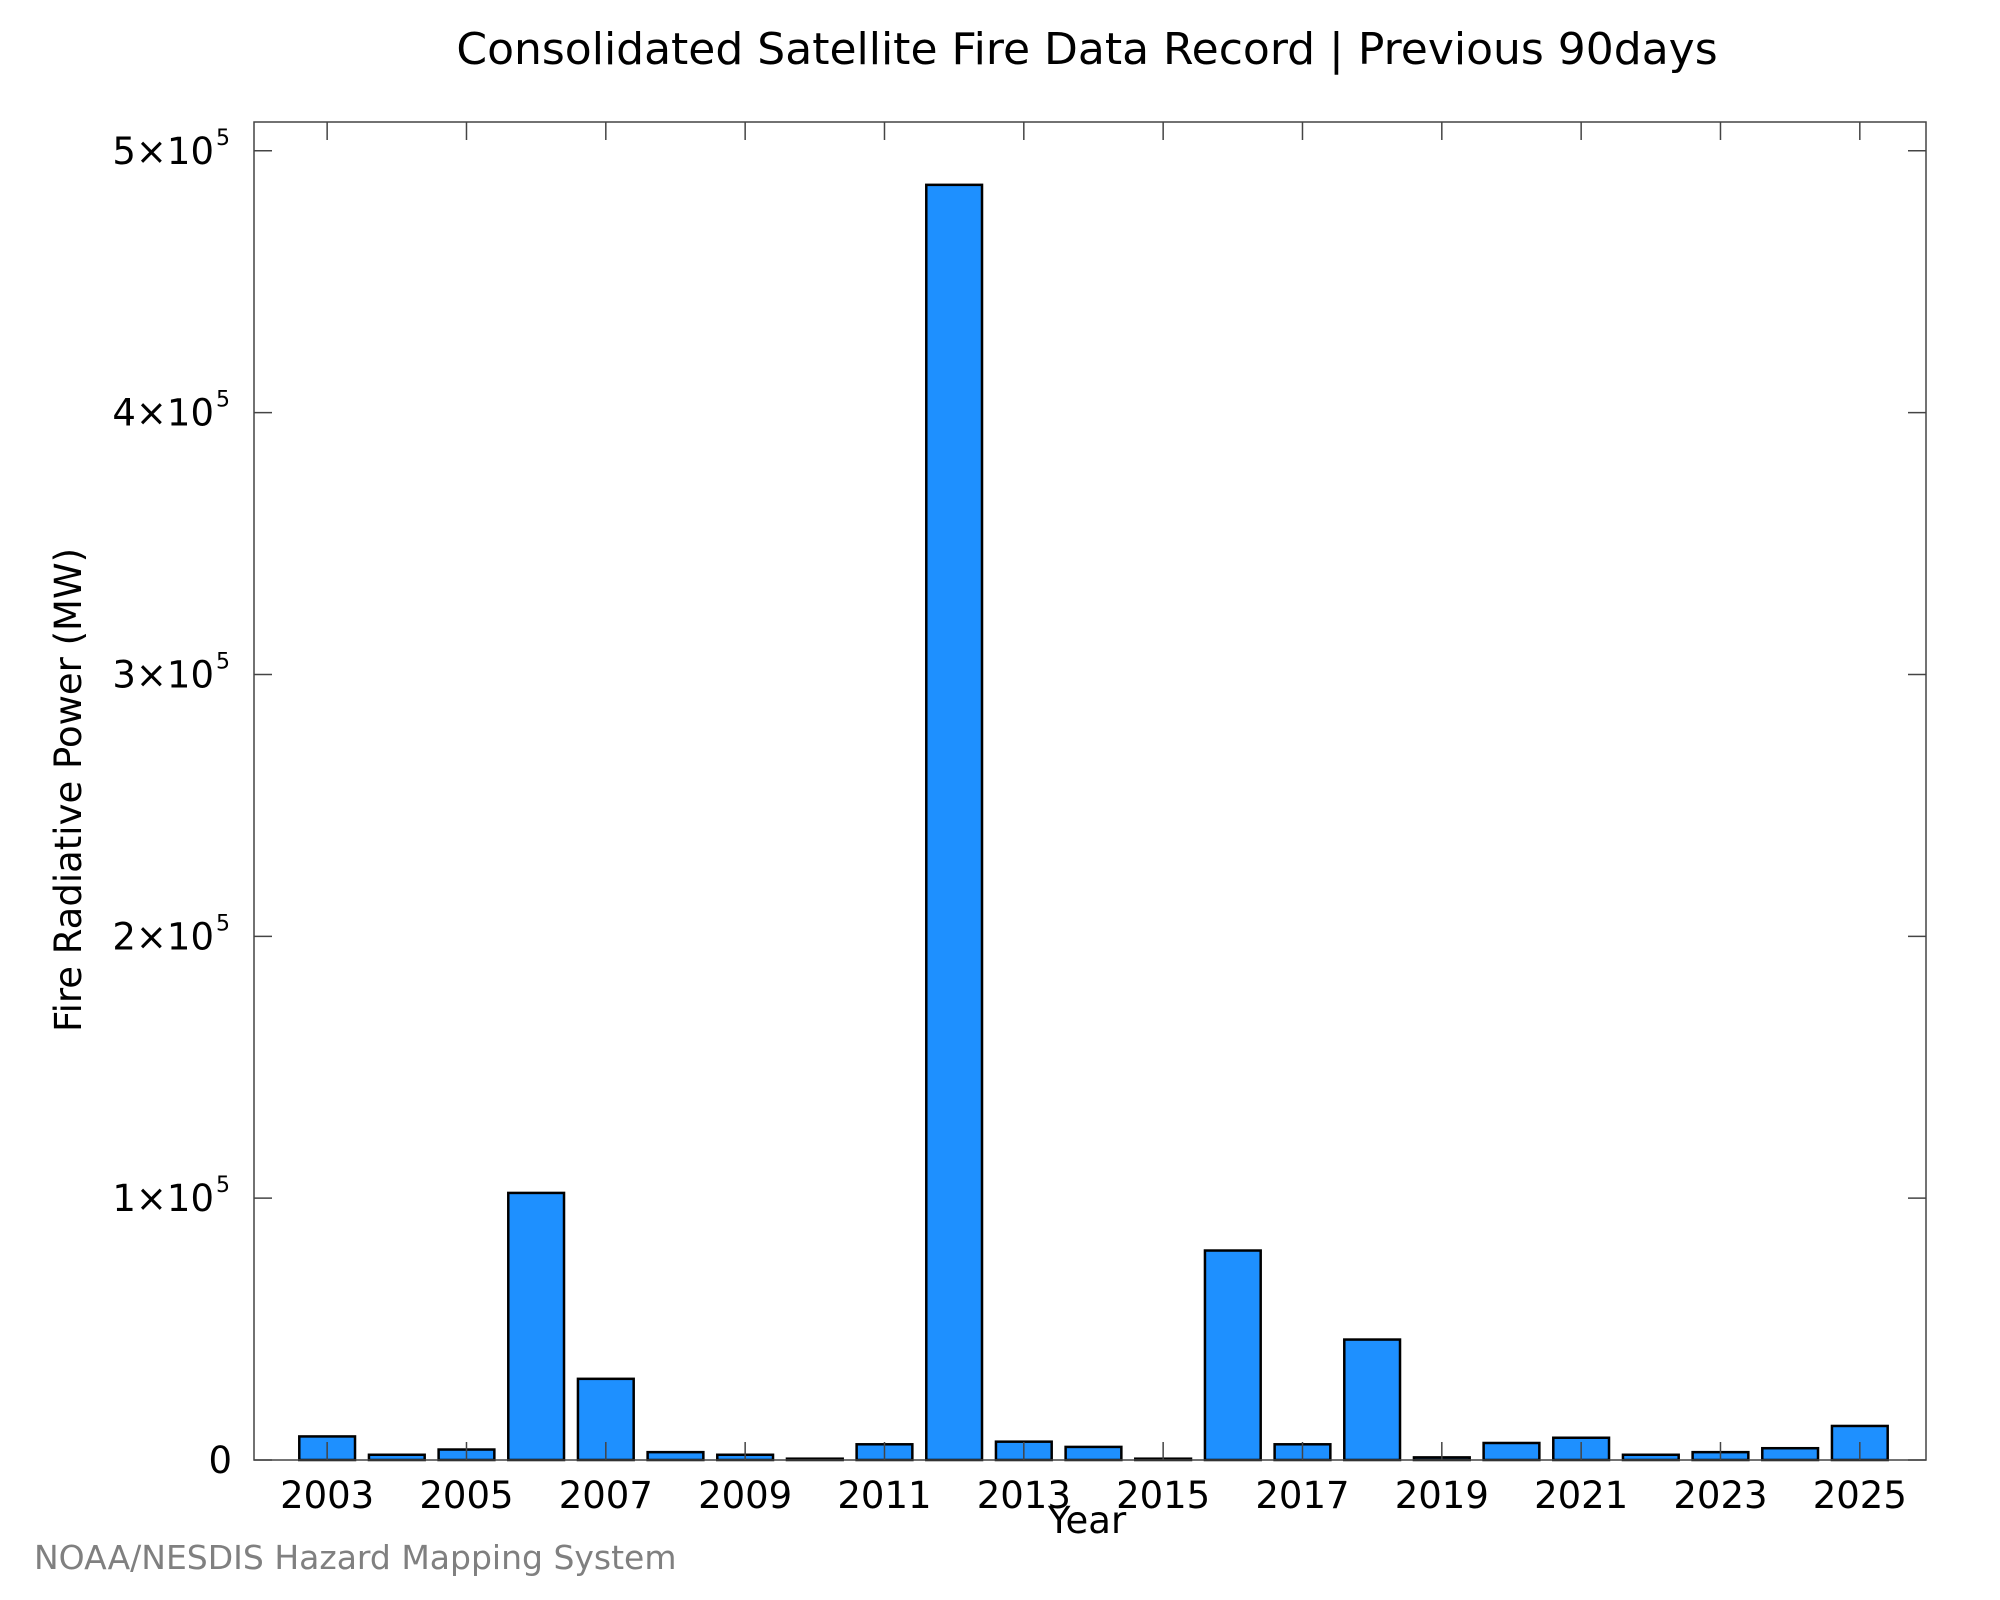  I want to click on x-tick-label: 2007, so click(606, 1495).